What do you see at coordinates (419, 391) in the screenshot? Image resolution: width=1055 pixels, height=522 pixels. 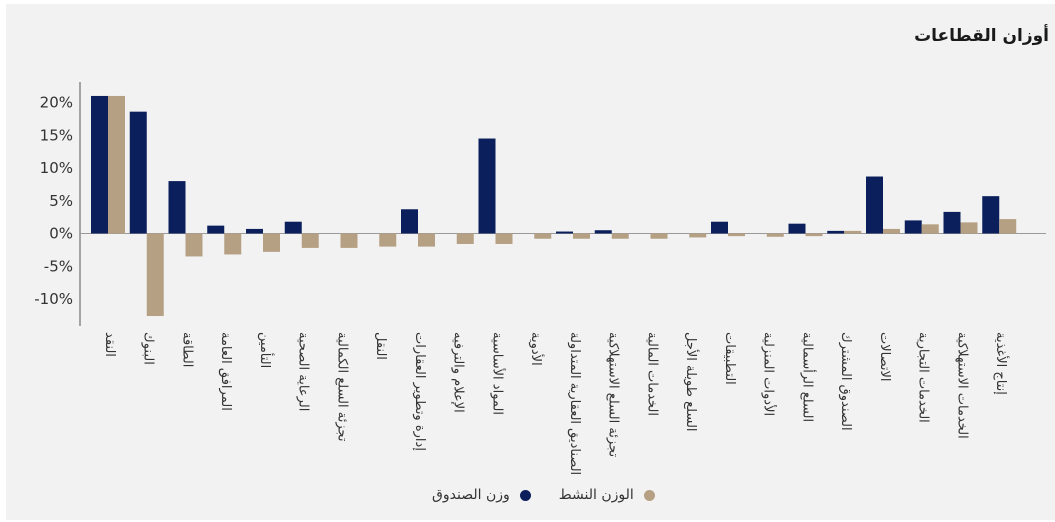 I see `x-category-label: إدارة وتطوير العقارات` at bounding box center [419, 391].